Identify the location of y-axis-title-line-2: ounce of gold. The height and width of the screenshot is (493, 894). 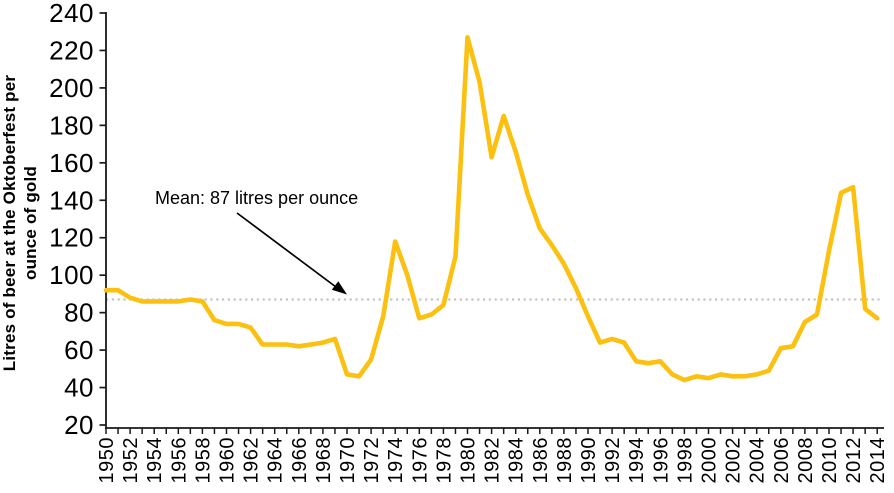
(30, 223).